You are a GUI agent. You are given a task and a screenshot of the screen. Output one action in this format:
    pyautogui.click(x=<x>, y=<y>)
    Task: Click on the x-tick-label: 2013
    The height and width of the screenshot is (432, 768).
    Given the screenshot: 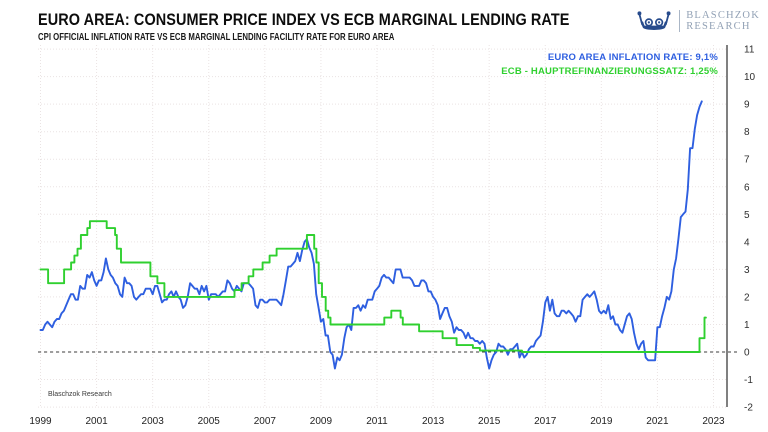 What is the action you would take?
    pyautogui.click(x=433, y=421)
    